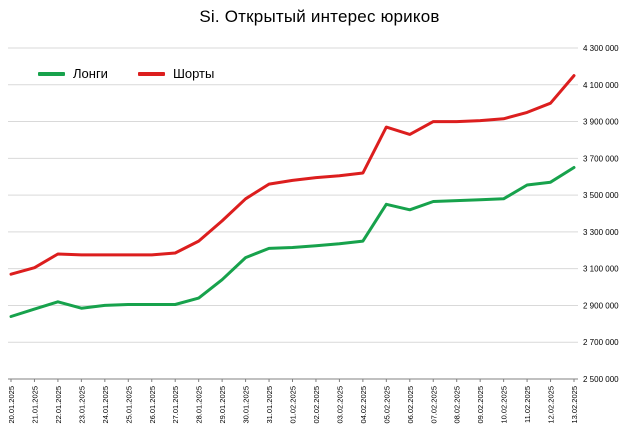 This screenshot has height=443, width=639. Describe the element at coordinates (601, 158) in the screenshot. I see `y-tick-label: 3 700 000` at that location.